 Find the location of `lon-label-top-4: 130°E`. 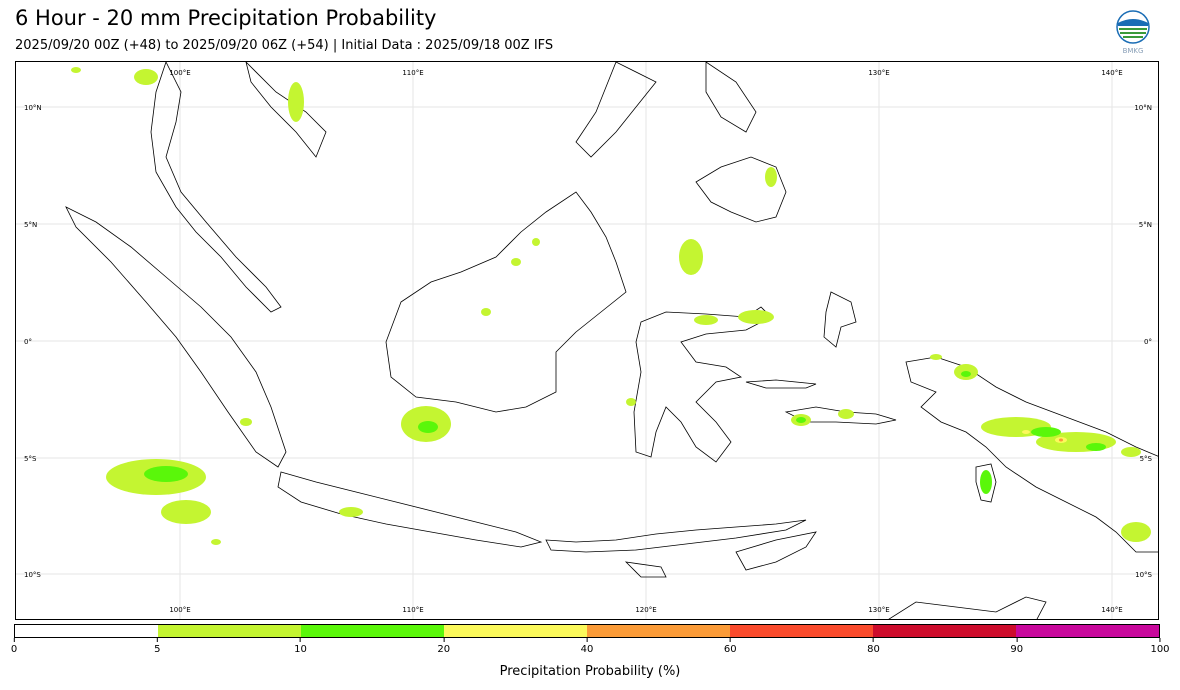

lon-label-top-4: 130°E is located at coordinates (878, 73).